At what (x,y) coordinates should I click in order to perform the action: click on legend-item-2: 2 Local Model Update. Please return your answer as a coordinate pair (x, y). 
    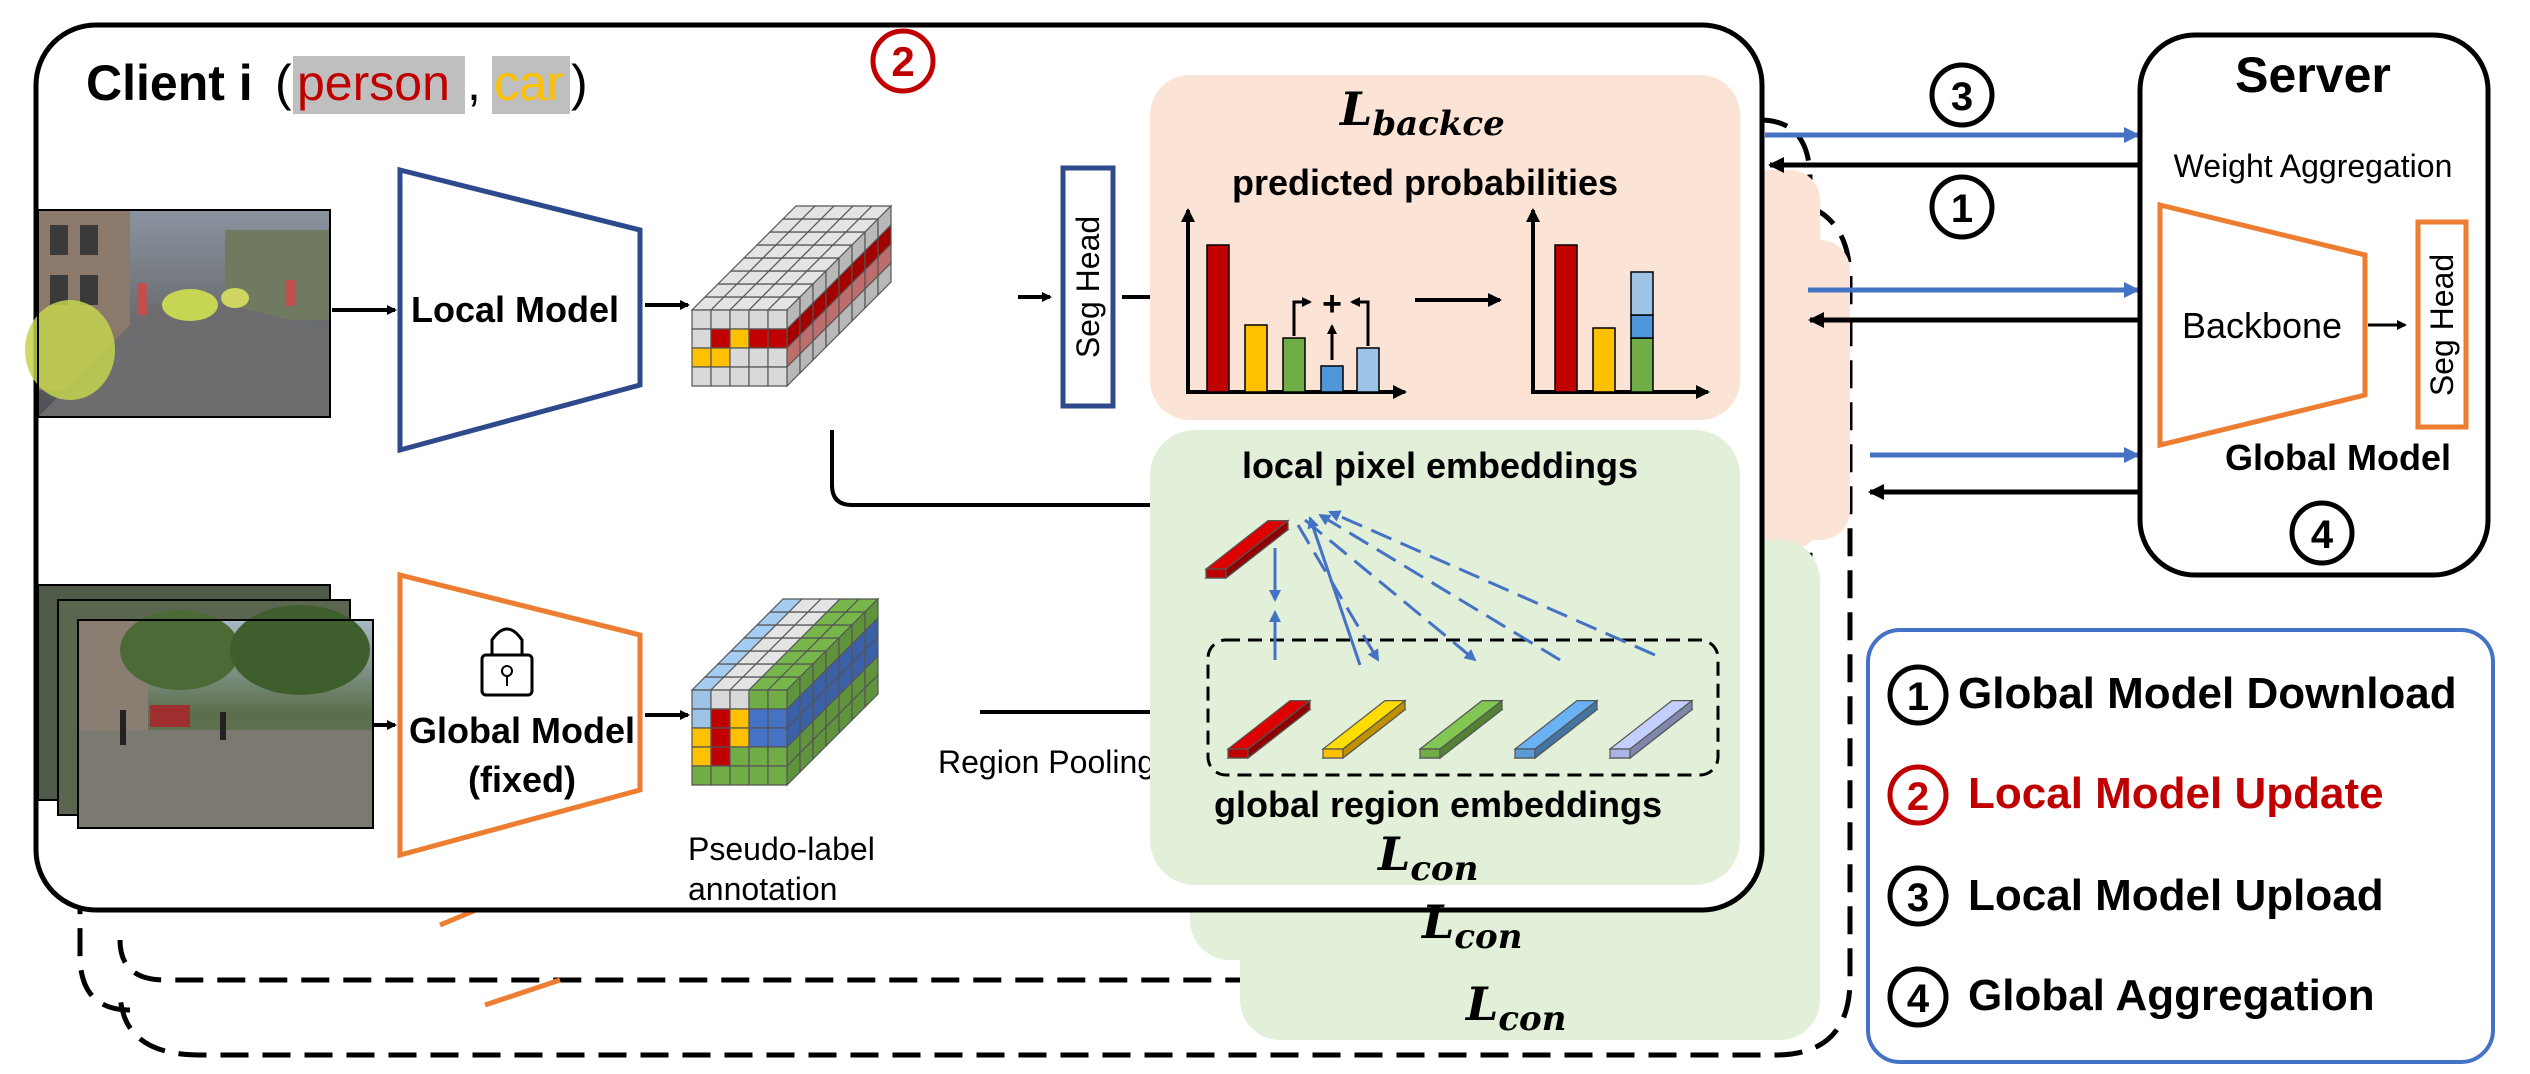
    Looking at the image, I should click on (2135, 795).